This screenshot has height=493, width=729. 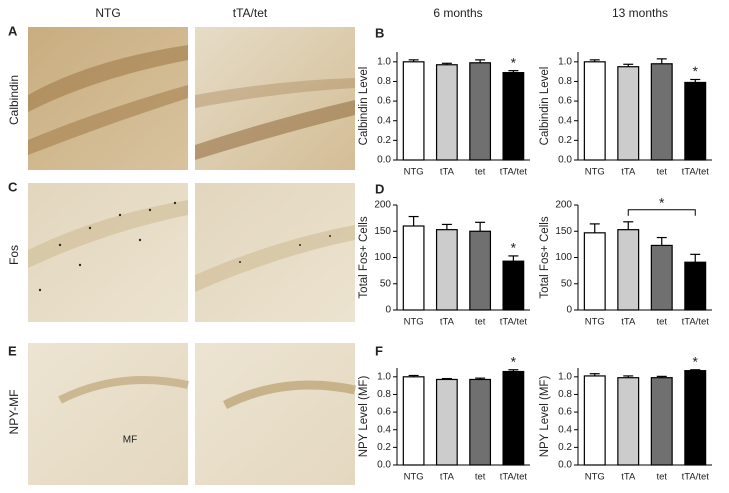 What do you see at coordinates (13, 186) in the screenshot?
I see `panel-letter: C` at bounding box center [13, 186].